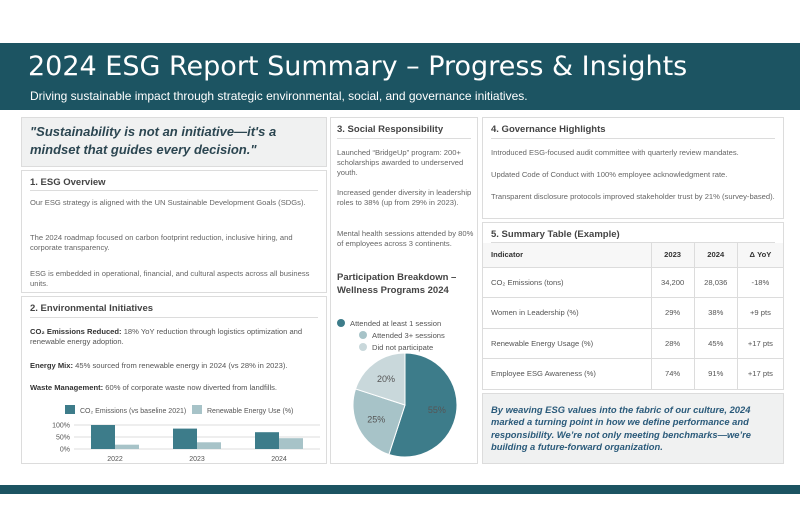 The width and height of the screenshot is (800, 530). Describe the element at coordinates (673, 282) in the screenshot. I see `table-cell: 34,200` at that location.